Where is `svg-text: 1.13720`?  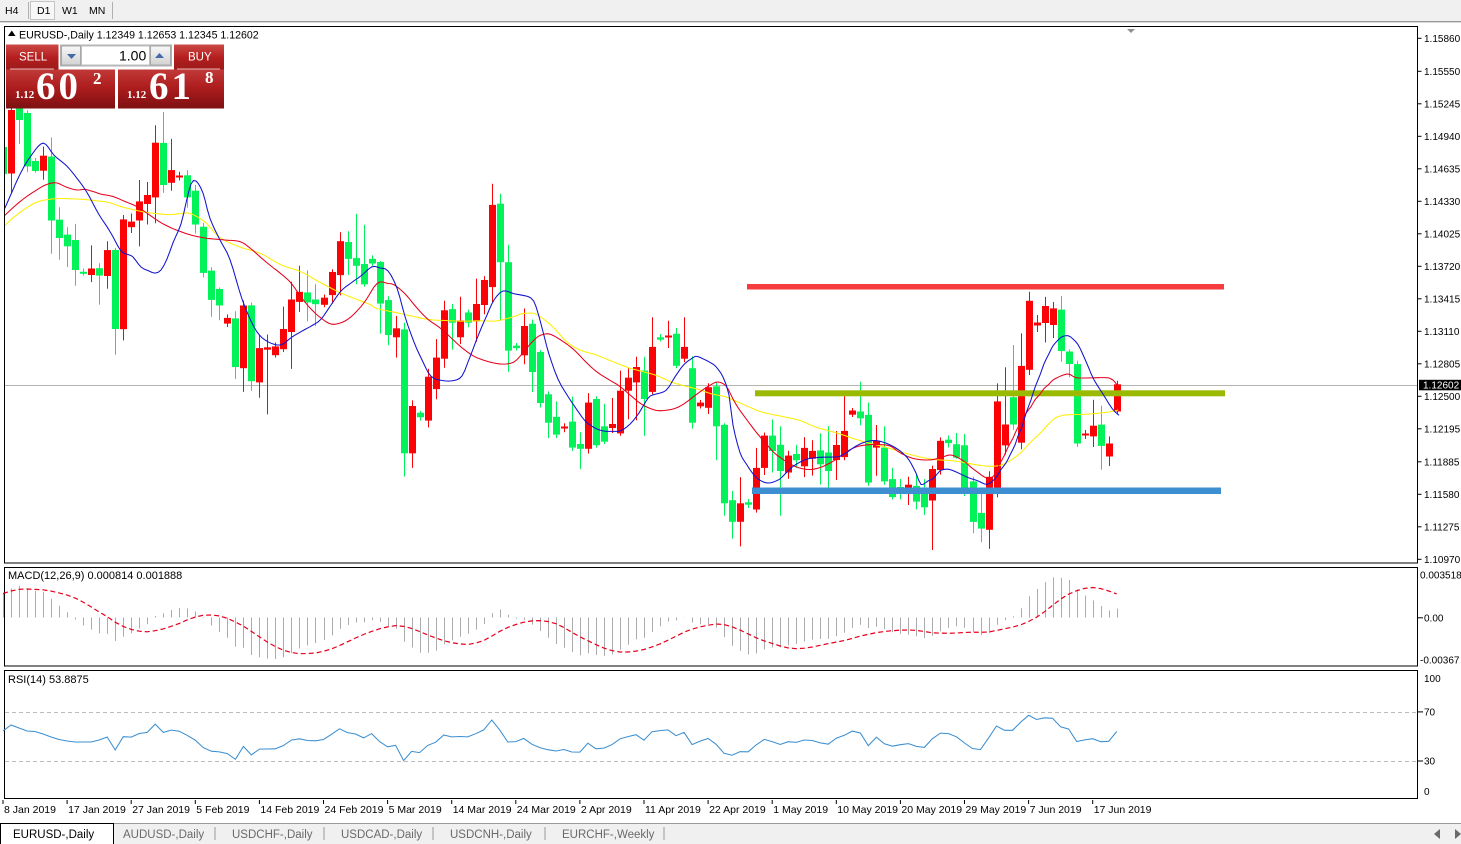
svg-text: 1.13720 is located at coordinates (1442, 267).